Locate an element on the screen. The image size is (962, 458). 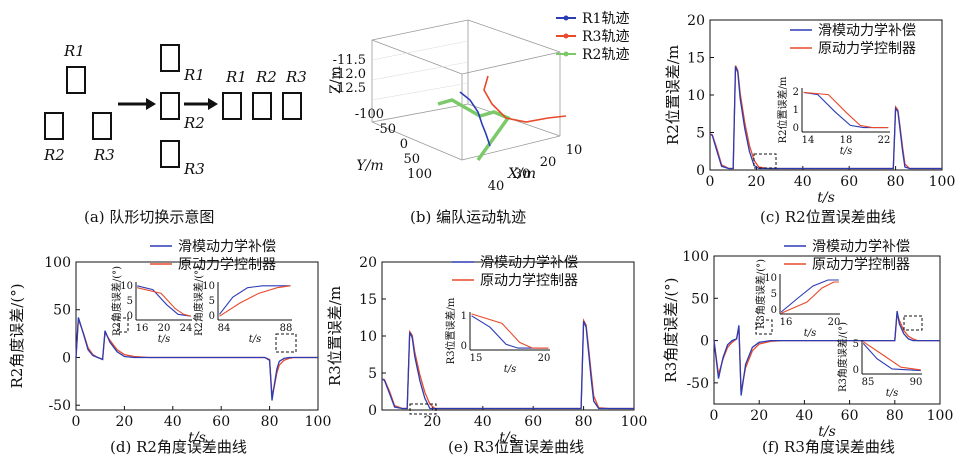
inset-y-label: R2位置误差/m is located at coordinates (782, 109).